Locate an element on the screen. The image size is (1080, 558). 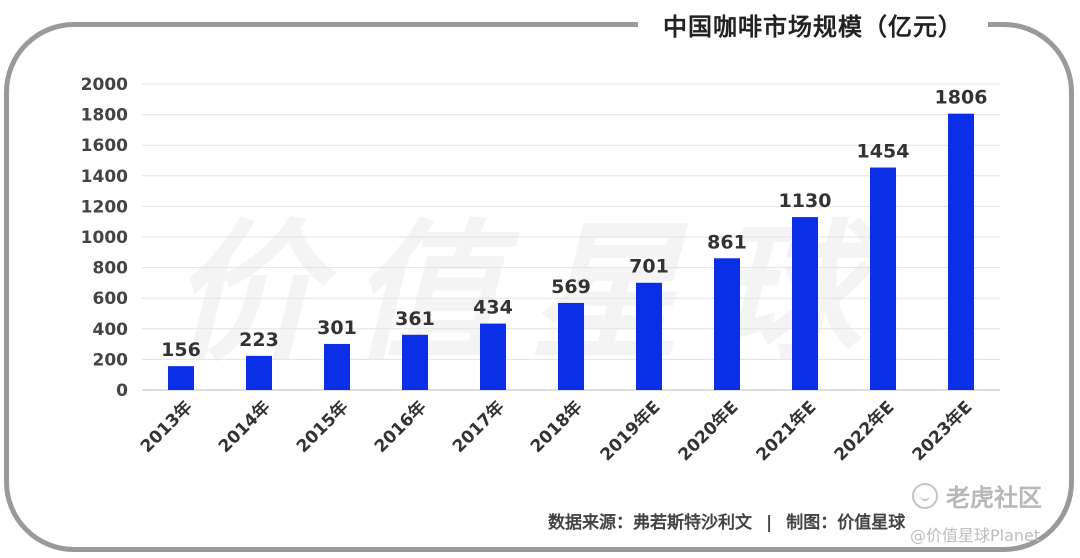
y-tick-label: 1400 is located at coordinates (104, 177).